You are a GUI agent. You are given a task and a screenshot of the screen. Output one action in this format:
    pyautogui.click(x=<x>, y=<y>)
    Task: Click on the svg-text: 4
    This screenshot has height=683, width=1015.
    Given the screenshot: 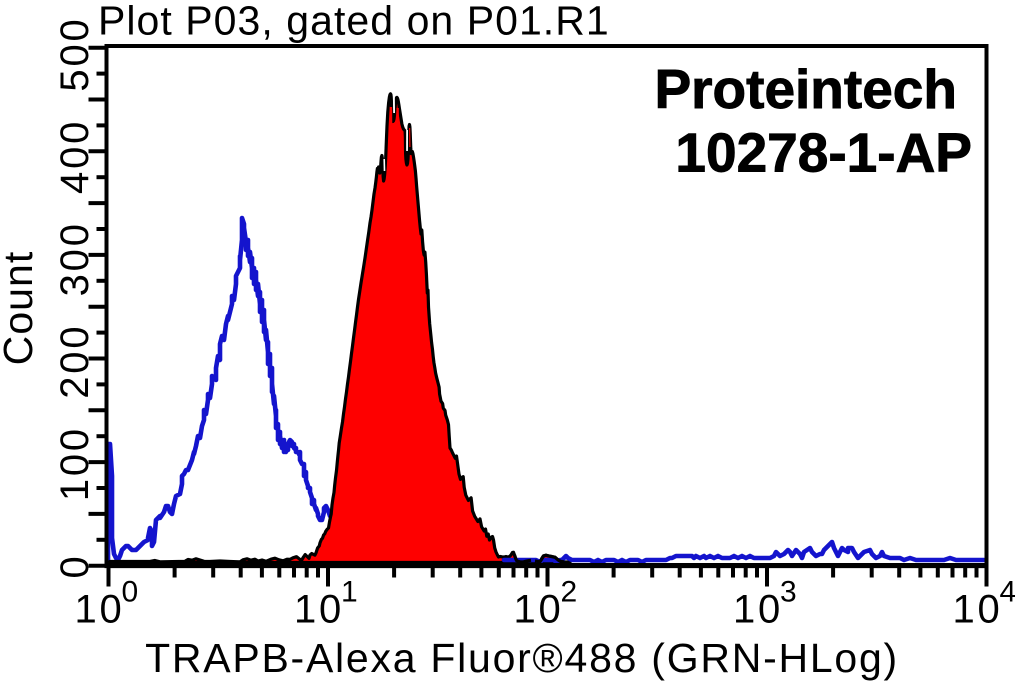 What is the action you would take?
    pyautogui.click(x=1007, y=592)
    